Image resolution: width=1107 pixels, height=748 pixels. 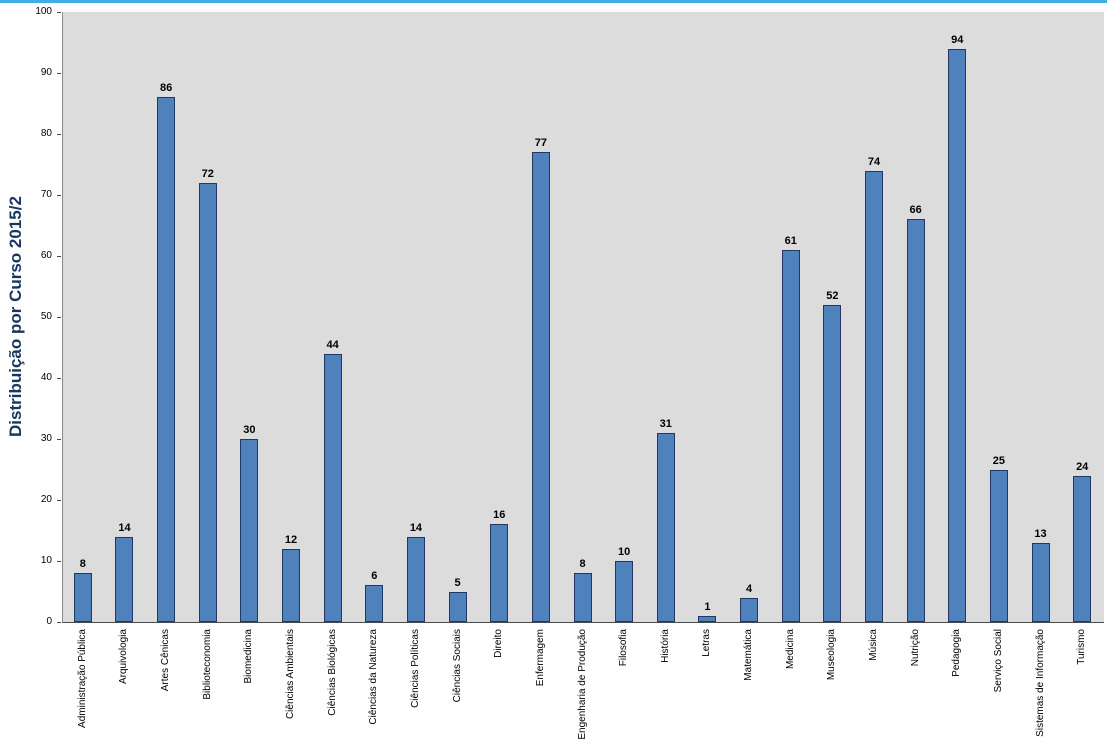 I want to click on x-label-slot: Matemática, so click(x=749, y=688).